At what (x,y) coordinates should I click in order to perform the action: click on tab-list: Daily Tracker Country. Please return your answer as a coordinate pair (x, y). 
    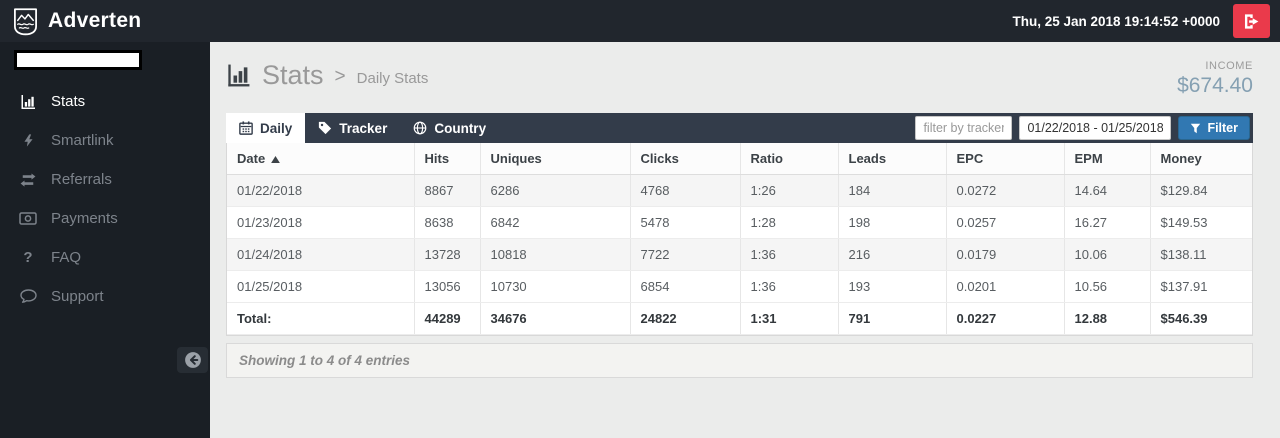
    Looking at the image, I should click on (362, 128).